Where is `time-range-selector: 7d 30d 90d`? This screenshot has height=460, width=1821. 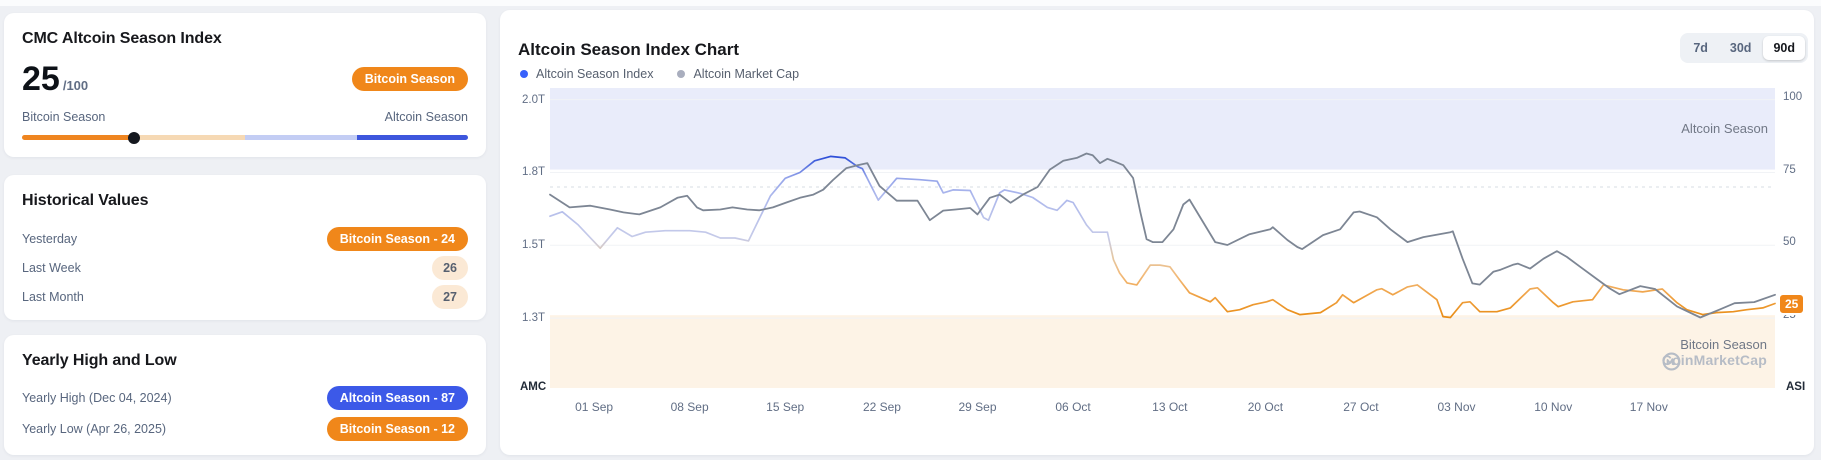
time-range-selector: 7d 30d 90d is located at coordinates (1744, 48).